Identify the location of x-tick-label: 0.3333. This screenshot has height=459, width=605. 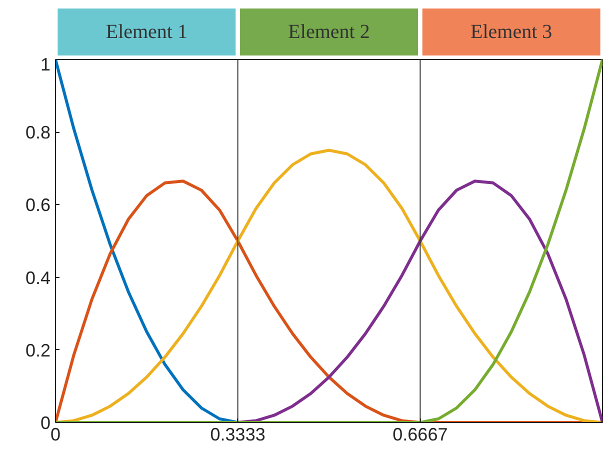
(238, 434).